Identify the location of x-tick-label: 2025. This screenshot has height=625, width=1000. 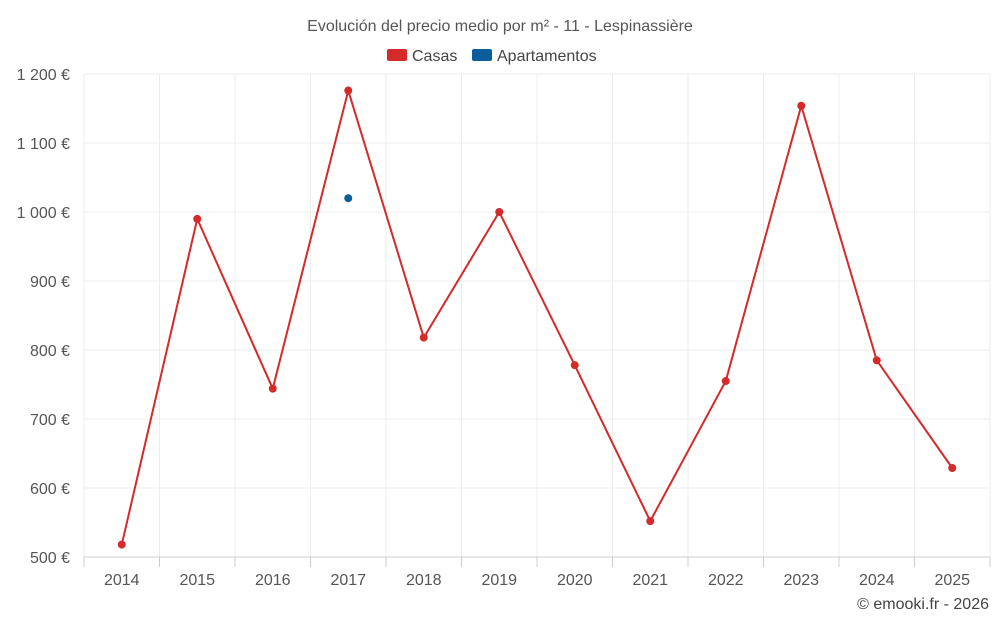
(952, 580).